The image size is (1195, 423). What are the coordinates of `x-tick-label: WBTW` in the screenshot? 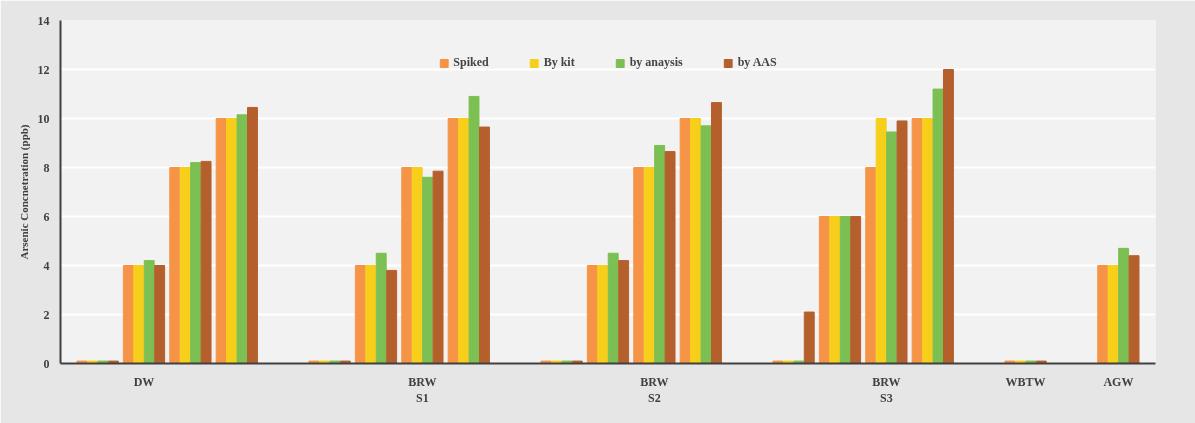 It's located at (1025, 381).